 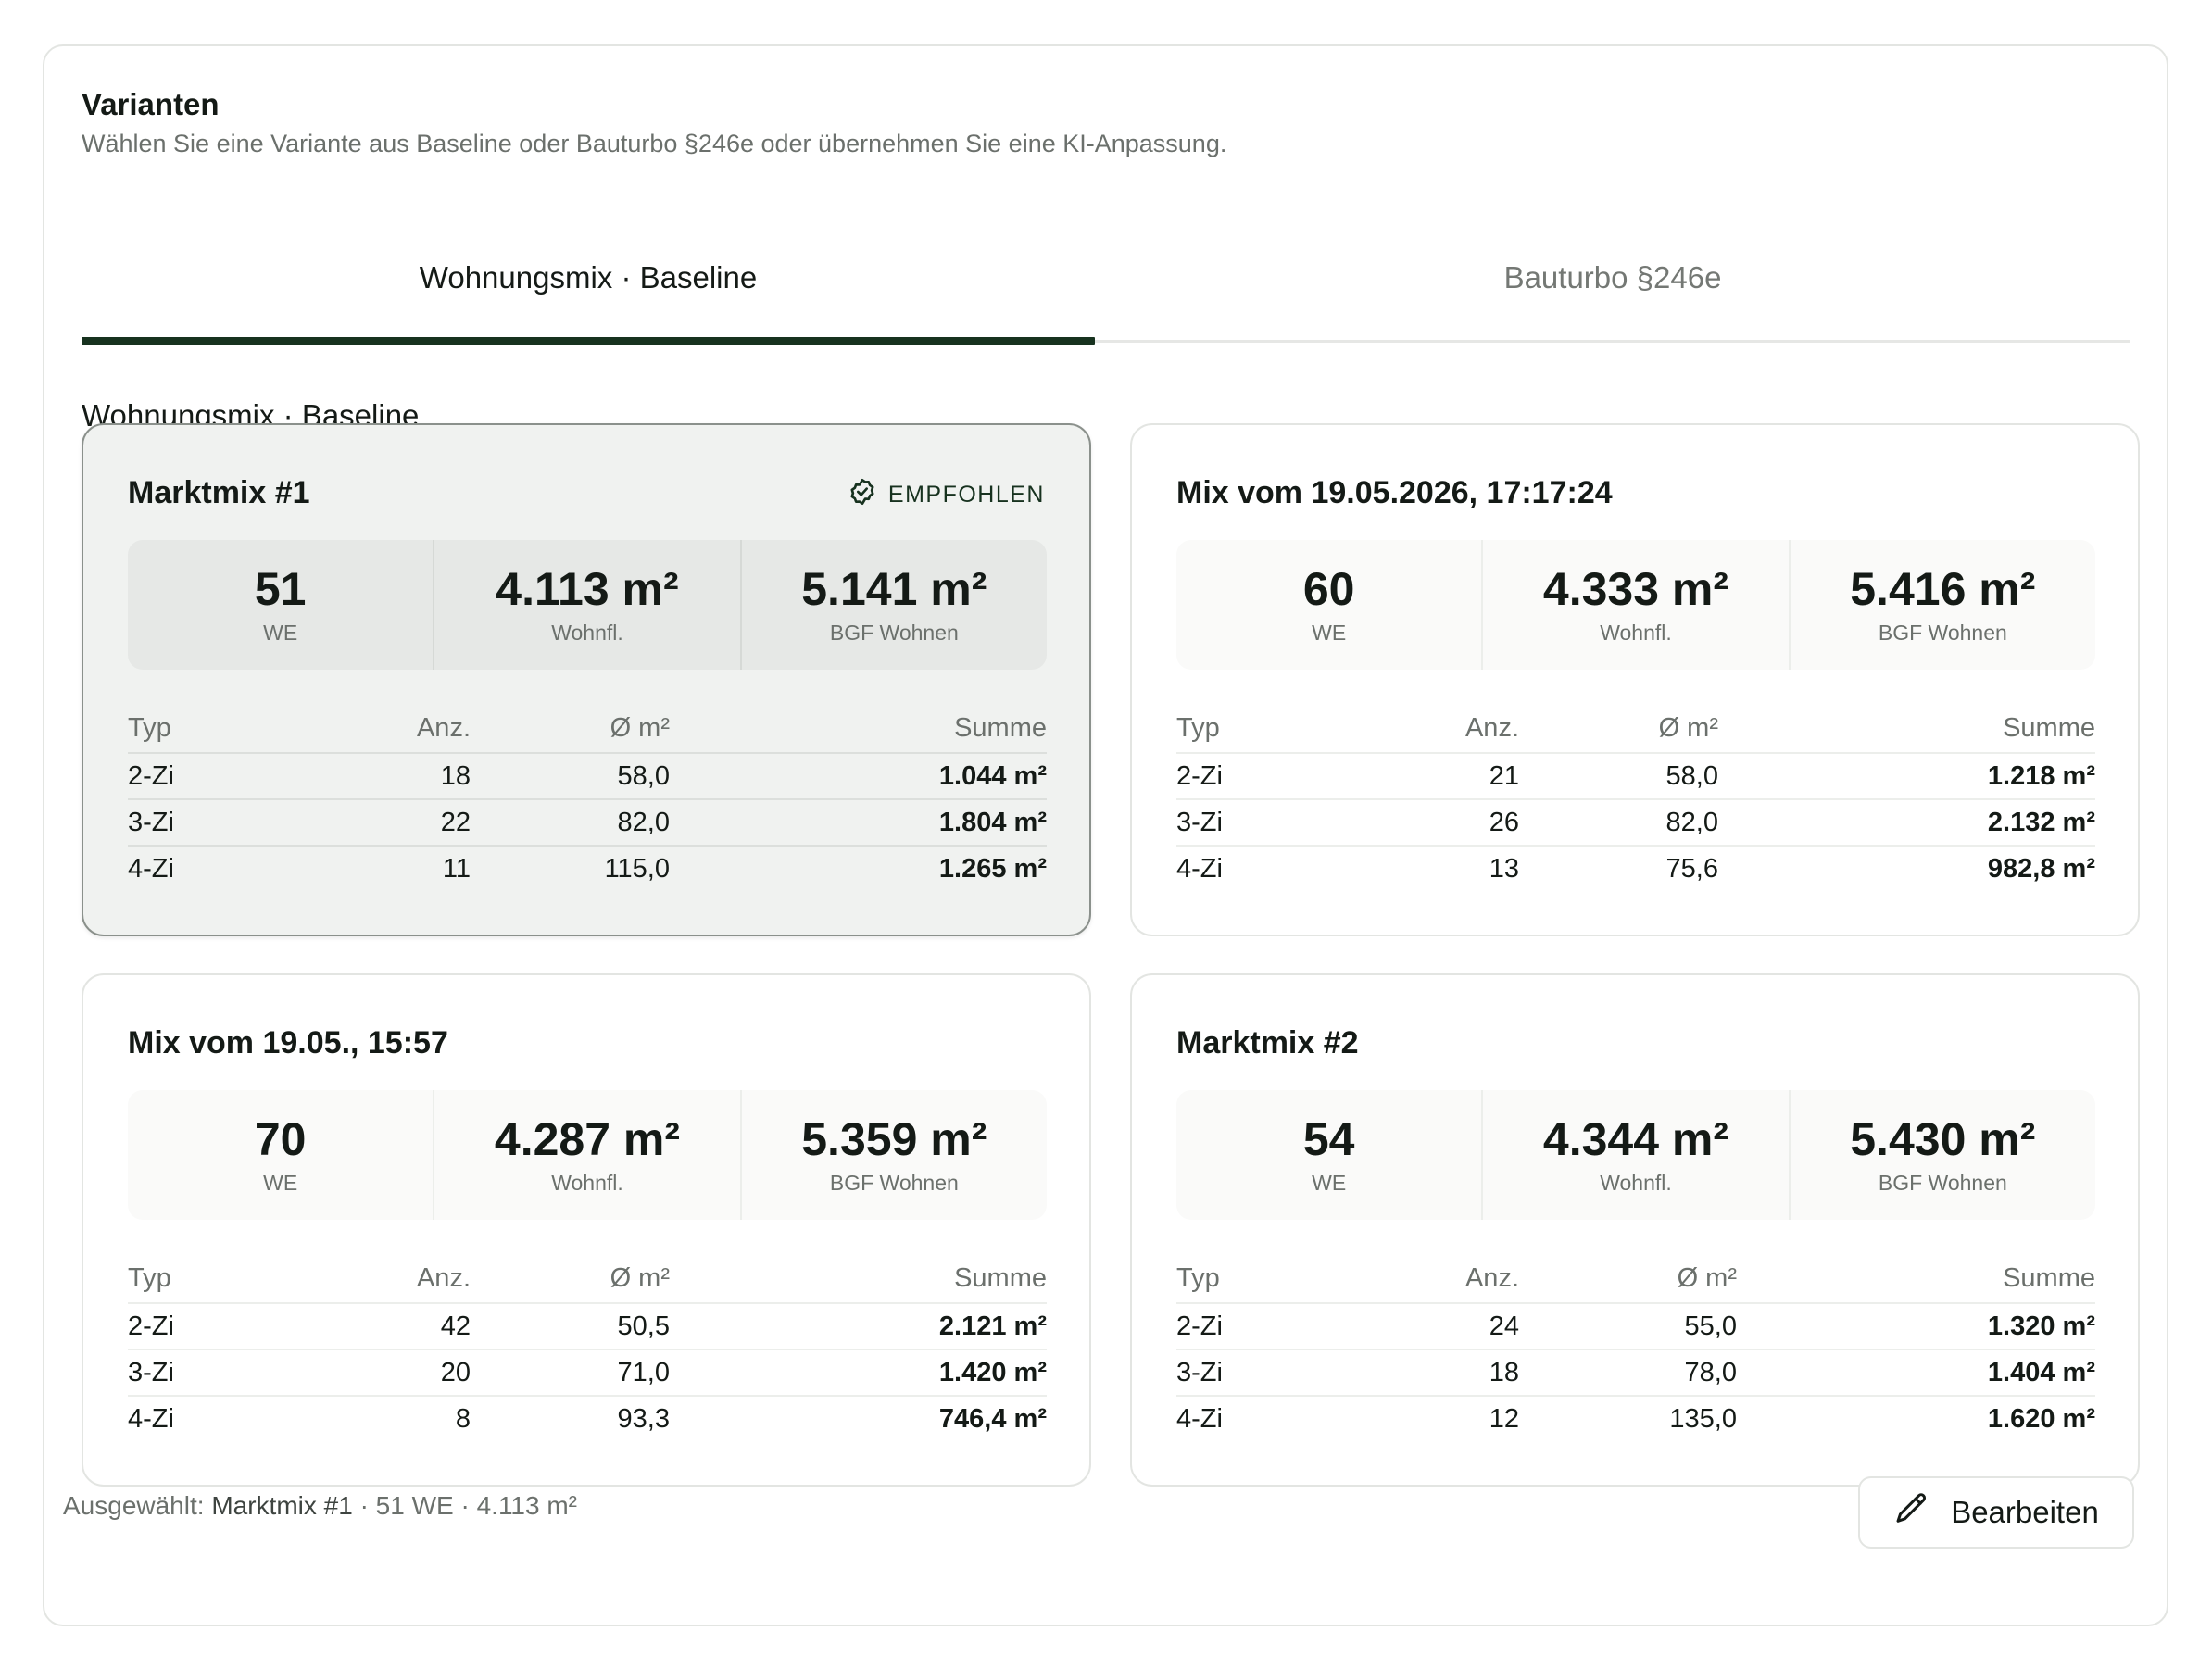 I want to click on stat-wohnflaeche: 4.287 m² Wohnfl., so click(x=586, y=1155).